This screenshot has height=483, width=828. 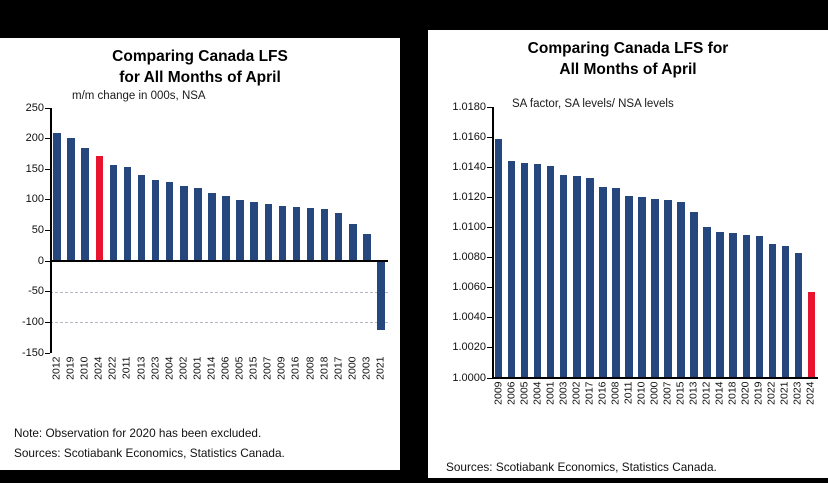 What do you see at coordinates (706, 393) in the screenshot?
I see `x-axis-tick-label: 2012` at bounding box center [706, 393].